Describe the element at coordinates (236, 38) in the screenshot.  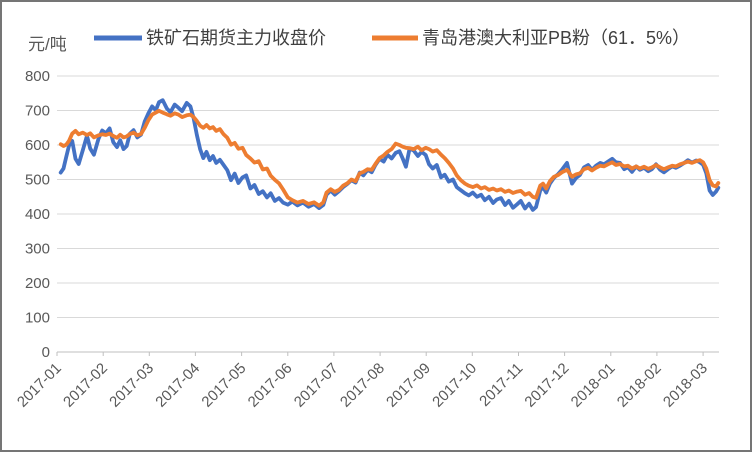
I see `legend-label-futures: 铁矿石期货主力收盘价` at that location.